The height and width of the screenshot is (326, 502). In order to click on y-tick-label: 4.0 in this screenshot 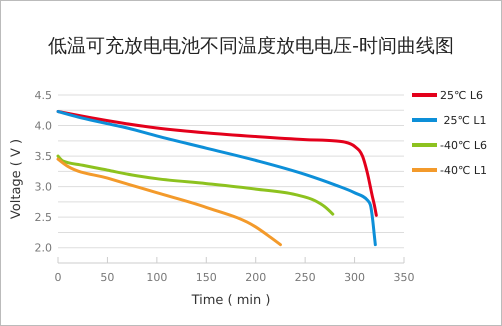, I will do `click(43, 126)`.